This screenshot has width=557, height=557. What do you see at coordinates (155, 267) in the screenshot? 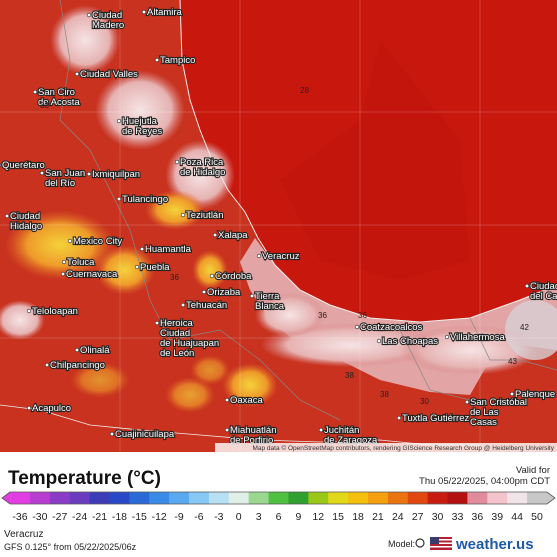
I see `city-label: Puebla` at bounding box center [155, 267].